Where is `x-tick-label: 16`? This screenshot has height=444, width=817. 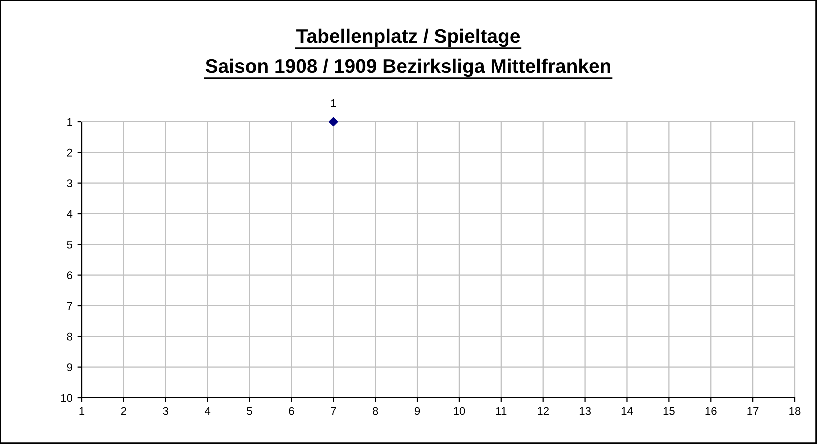 x-tick-label: 16 is located at coordinates (711, 411).